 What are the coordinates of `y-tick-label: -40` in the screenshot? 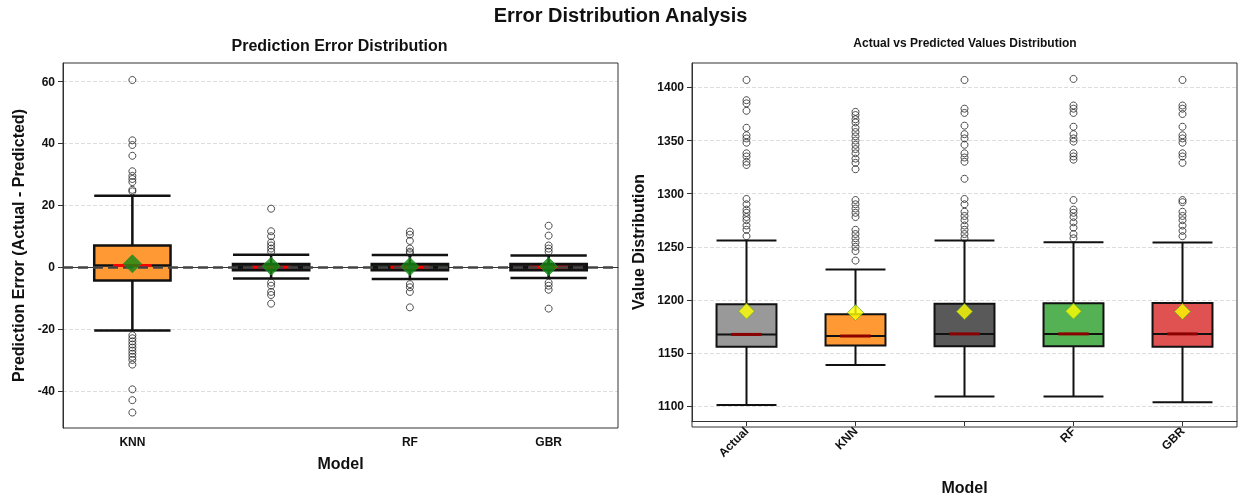 It's located at (46, 390).